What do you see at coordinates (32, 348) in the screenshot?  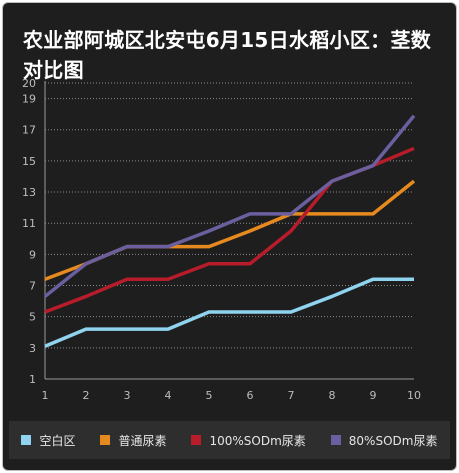 I see `y-tick-label: 3` at bounding box center [32, 348].